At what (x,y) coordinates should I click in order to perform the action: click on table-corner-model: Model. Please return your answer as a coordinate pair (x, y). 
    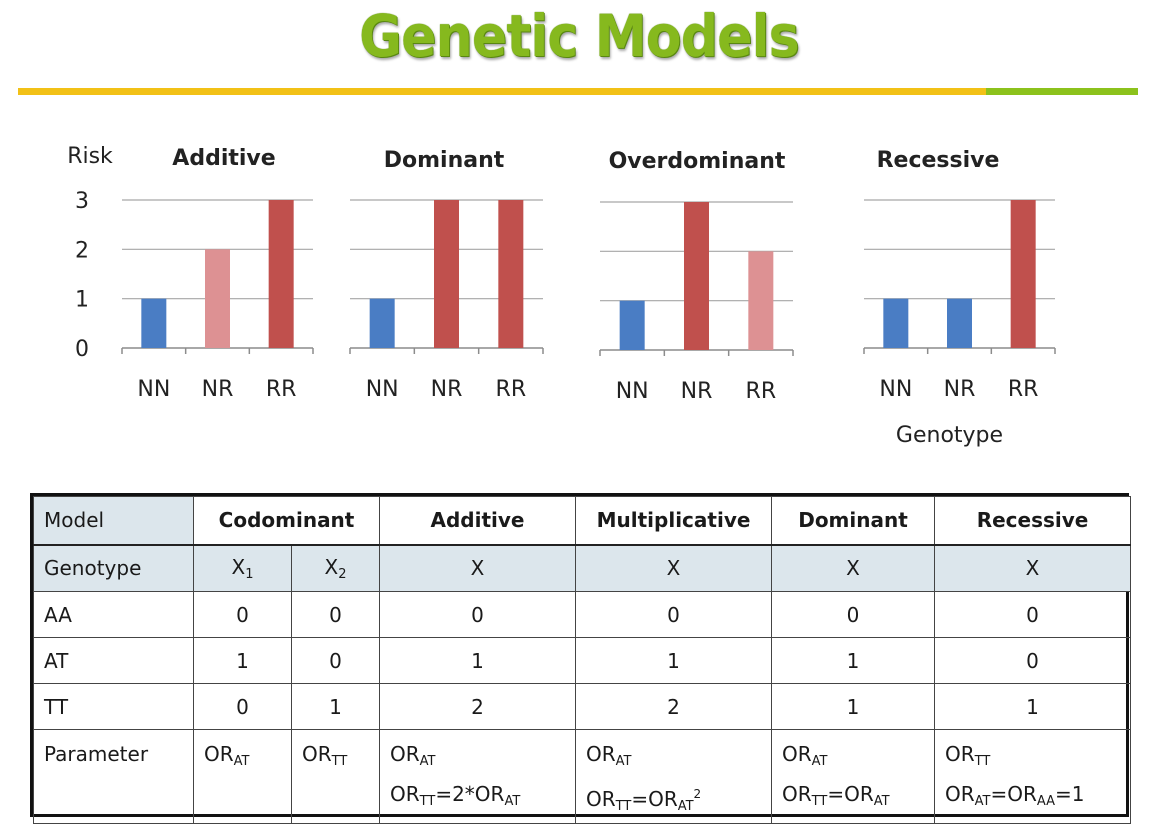
    Looking at the image, I should click on (113, 521).